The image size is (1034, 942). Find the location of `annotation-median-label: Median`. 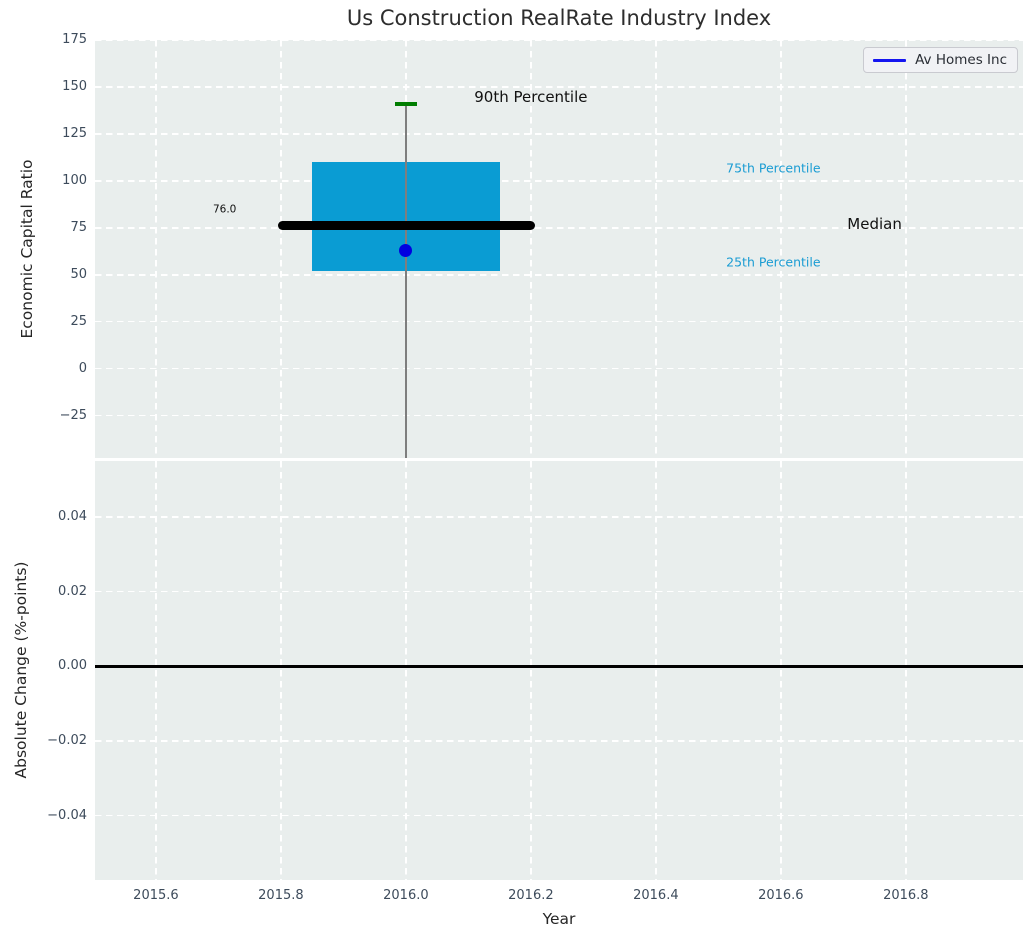

annotation-median-label: Median is located at coordinates (874, 224).